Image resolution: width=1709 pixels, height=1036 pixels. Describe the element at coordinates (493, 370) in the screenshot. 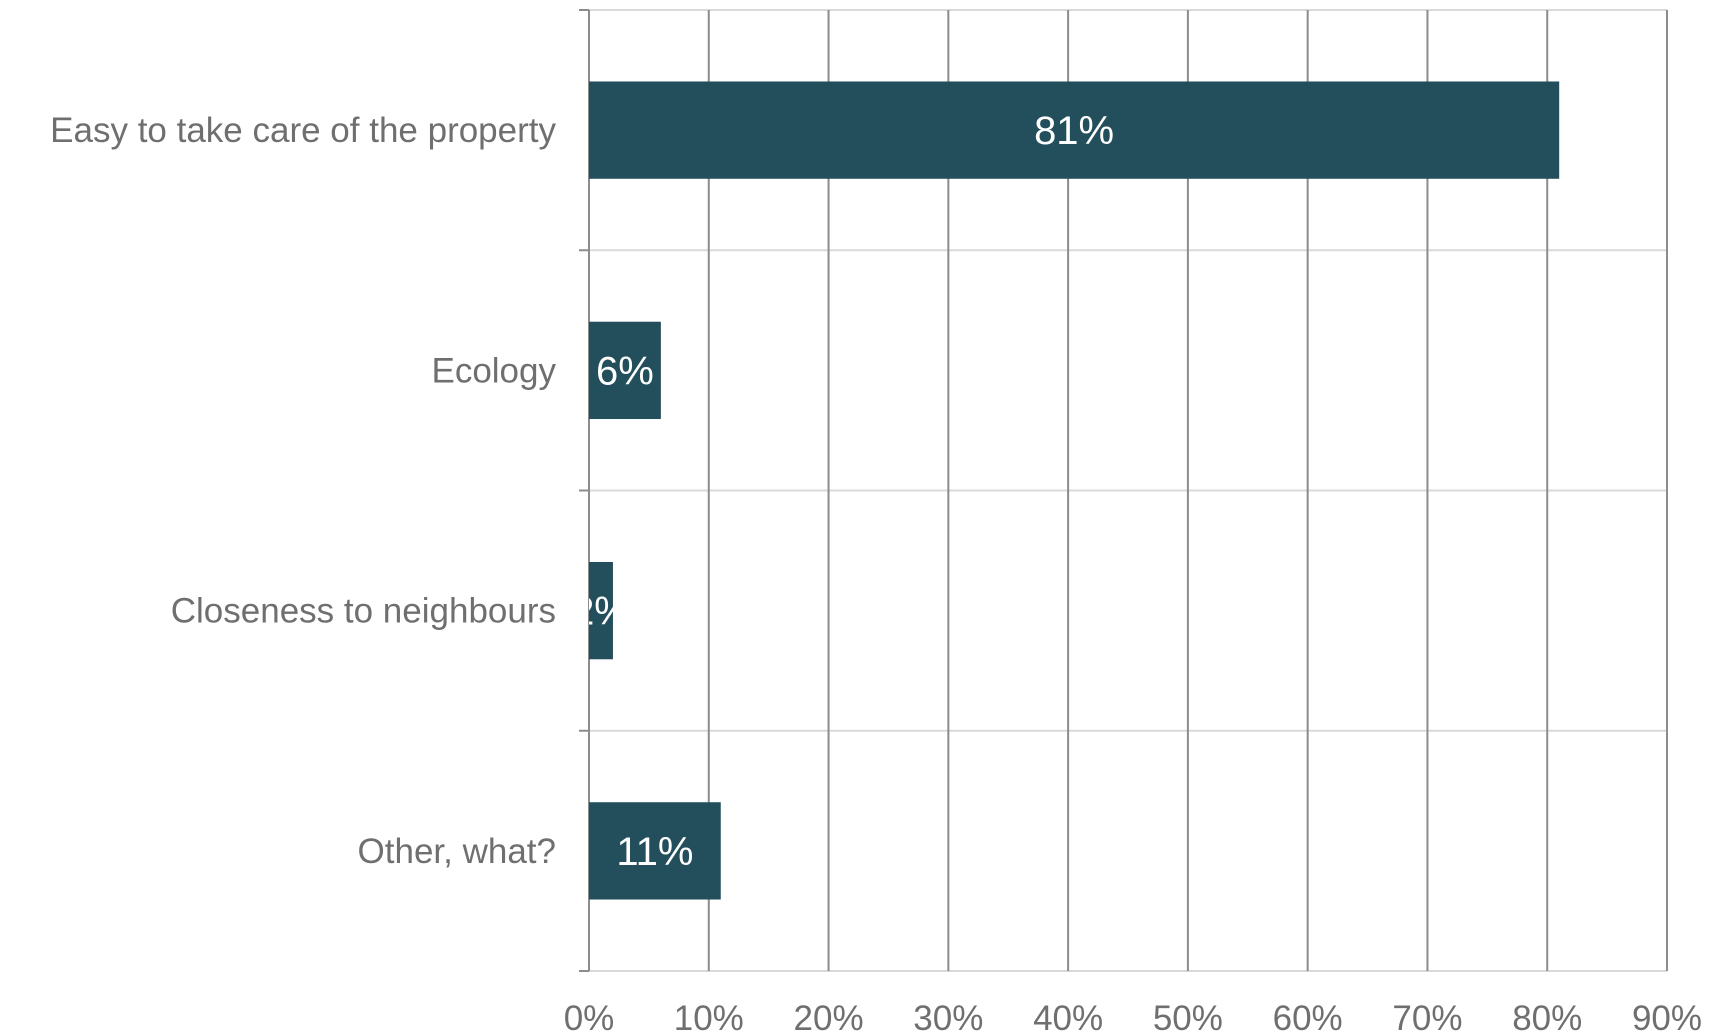

I see `category-label: Ecology` at that location.